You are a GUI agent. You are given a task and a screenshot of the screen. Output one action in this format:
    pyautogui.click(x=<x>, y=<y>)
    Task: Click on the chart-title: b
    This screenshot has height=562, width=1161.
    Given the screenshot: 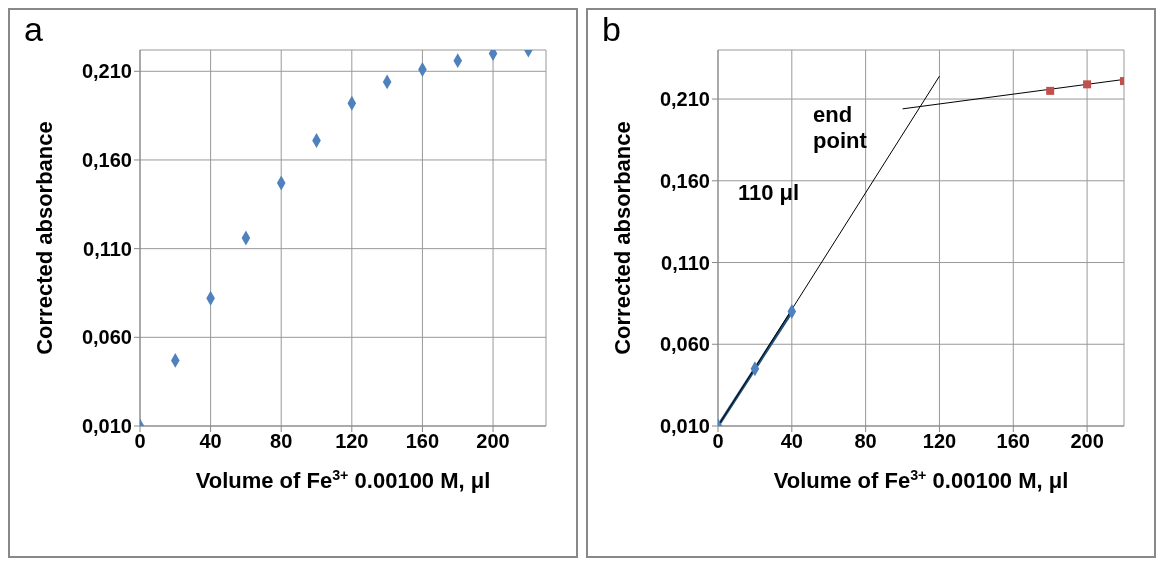 What is the action you would take?
    pyautogui.click(x=611, y=29)
    